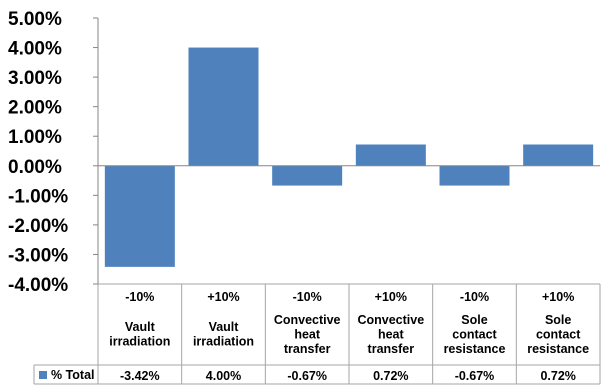  Describe the element at coordinates (35, 167) in the screenshot. I see `y-tick-label: 0.00%` at that location.